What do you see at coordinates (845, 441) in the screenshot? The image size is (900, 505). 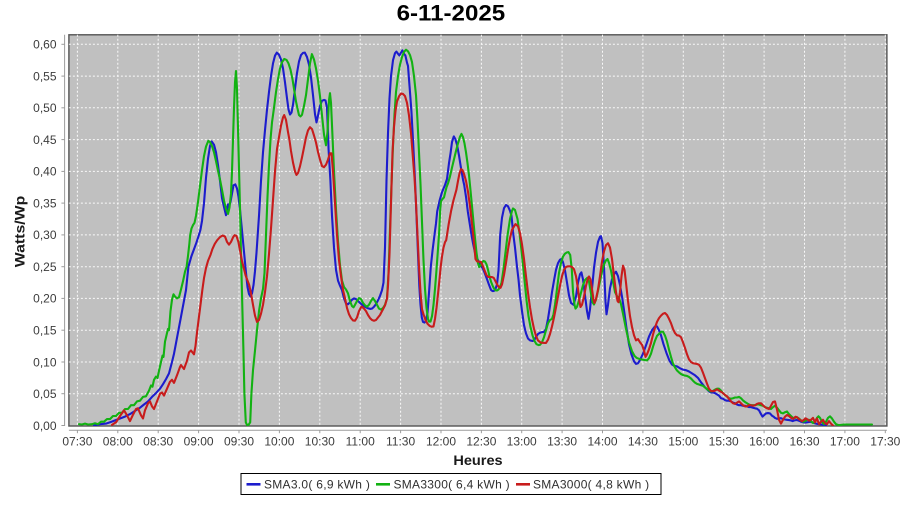 I see `svg-text: 17:00` at bounding box center [845, 441].